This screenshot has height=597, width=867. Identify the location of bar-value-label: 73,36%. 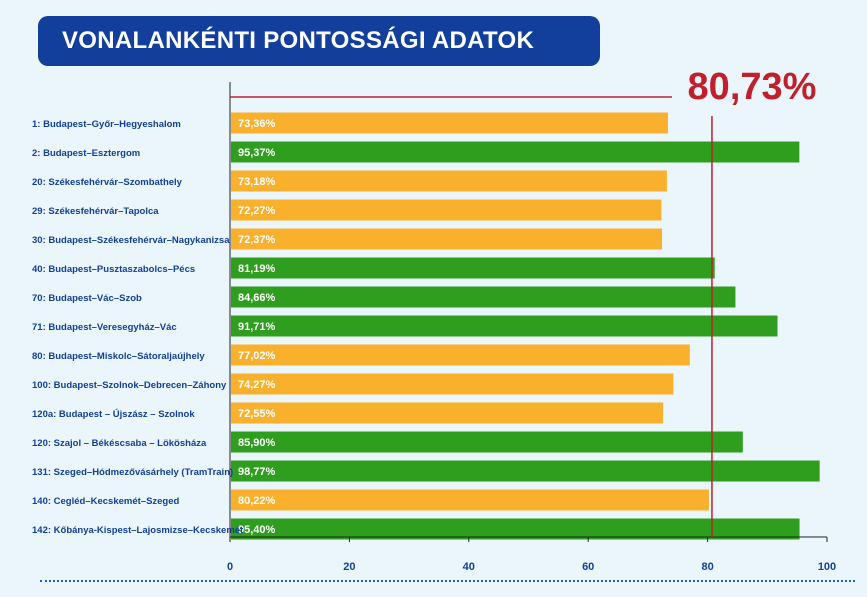
(257, 124).